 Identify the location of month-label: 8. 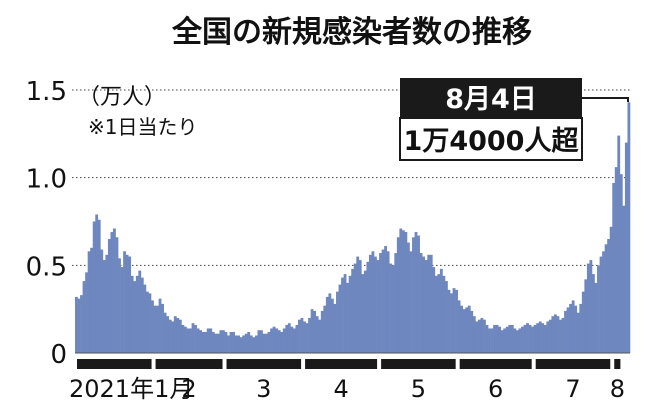
(617, 389).